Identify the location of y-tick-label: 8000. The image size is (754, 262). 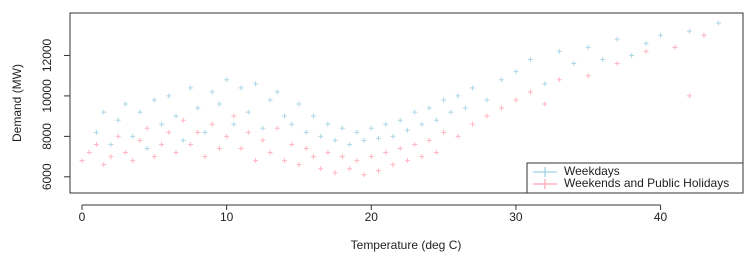
(47, 136).